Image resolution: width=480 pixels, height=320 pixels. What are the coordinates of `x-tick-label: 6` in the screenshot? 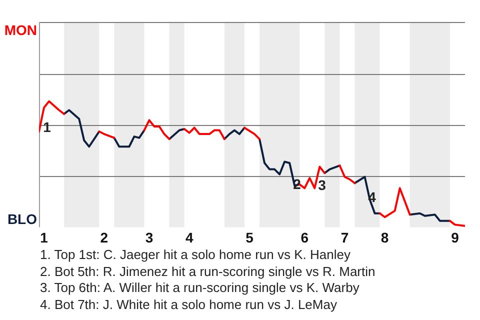 It's located at (304, 237).